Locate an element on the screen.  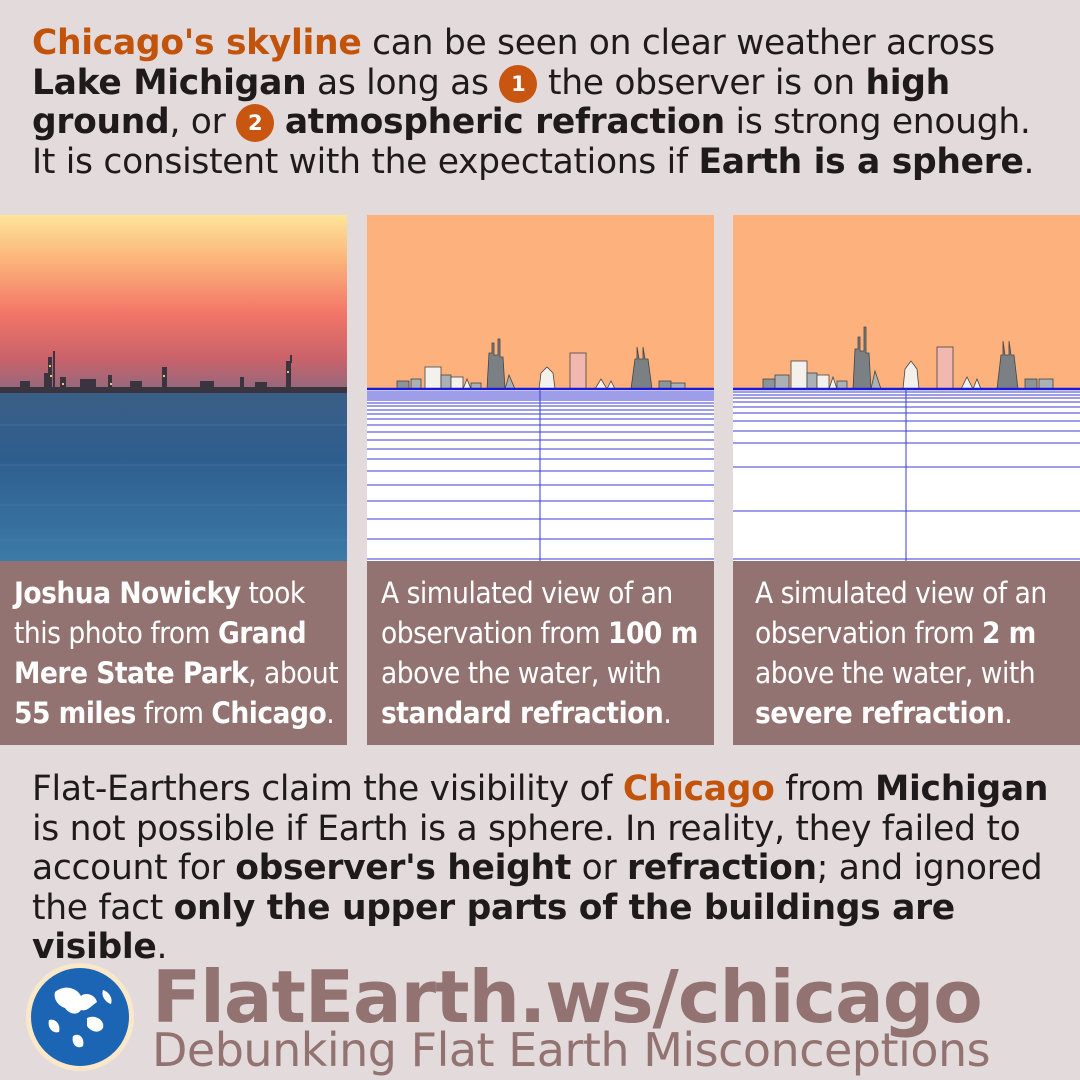
simulation-view-2m is located at coordinates (906, 388).